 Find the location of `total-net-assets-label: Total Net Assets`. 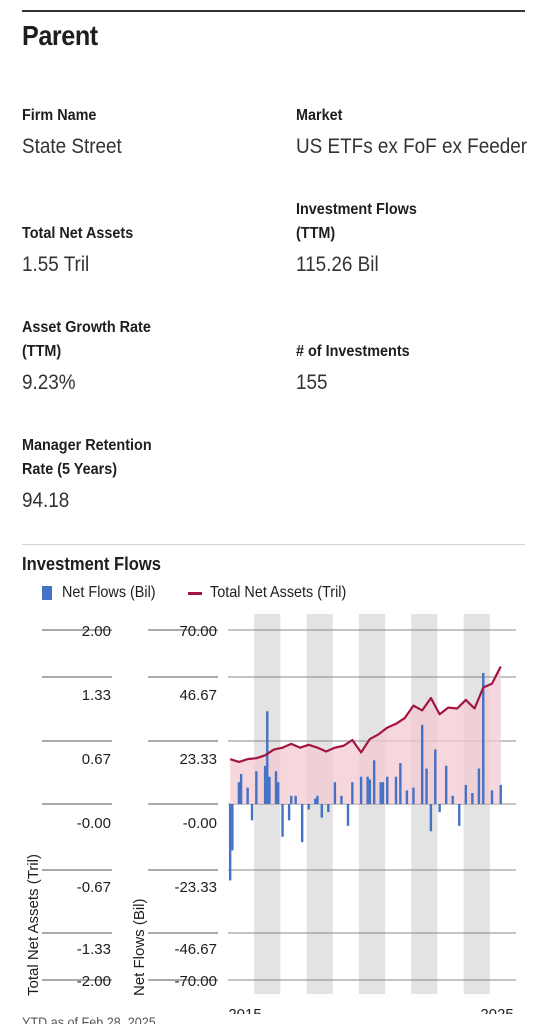

total-net-assets-label: Total Net Assets is located at coordinates (78, 233).